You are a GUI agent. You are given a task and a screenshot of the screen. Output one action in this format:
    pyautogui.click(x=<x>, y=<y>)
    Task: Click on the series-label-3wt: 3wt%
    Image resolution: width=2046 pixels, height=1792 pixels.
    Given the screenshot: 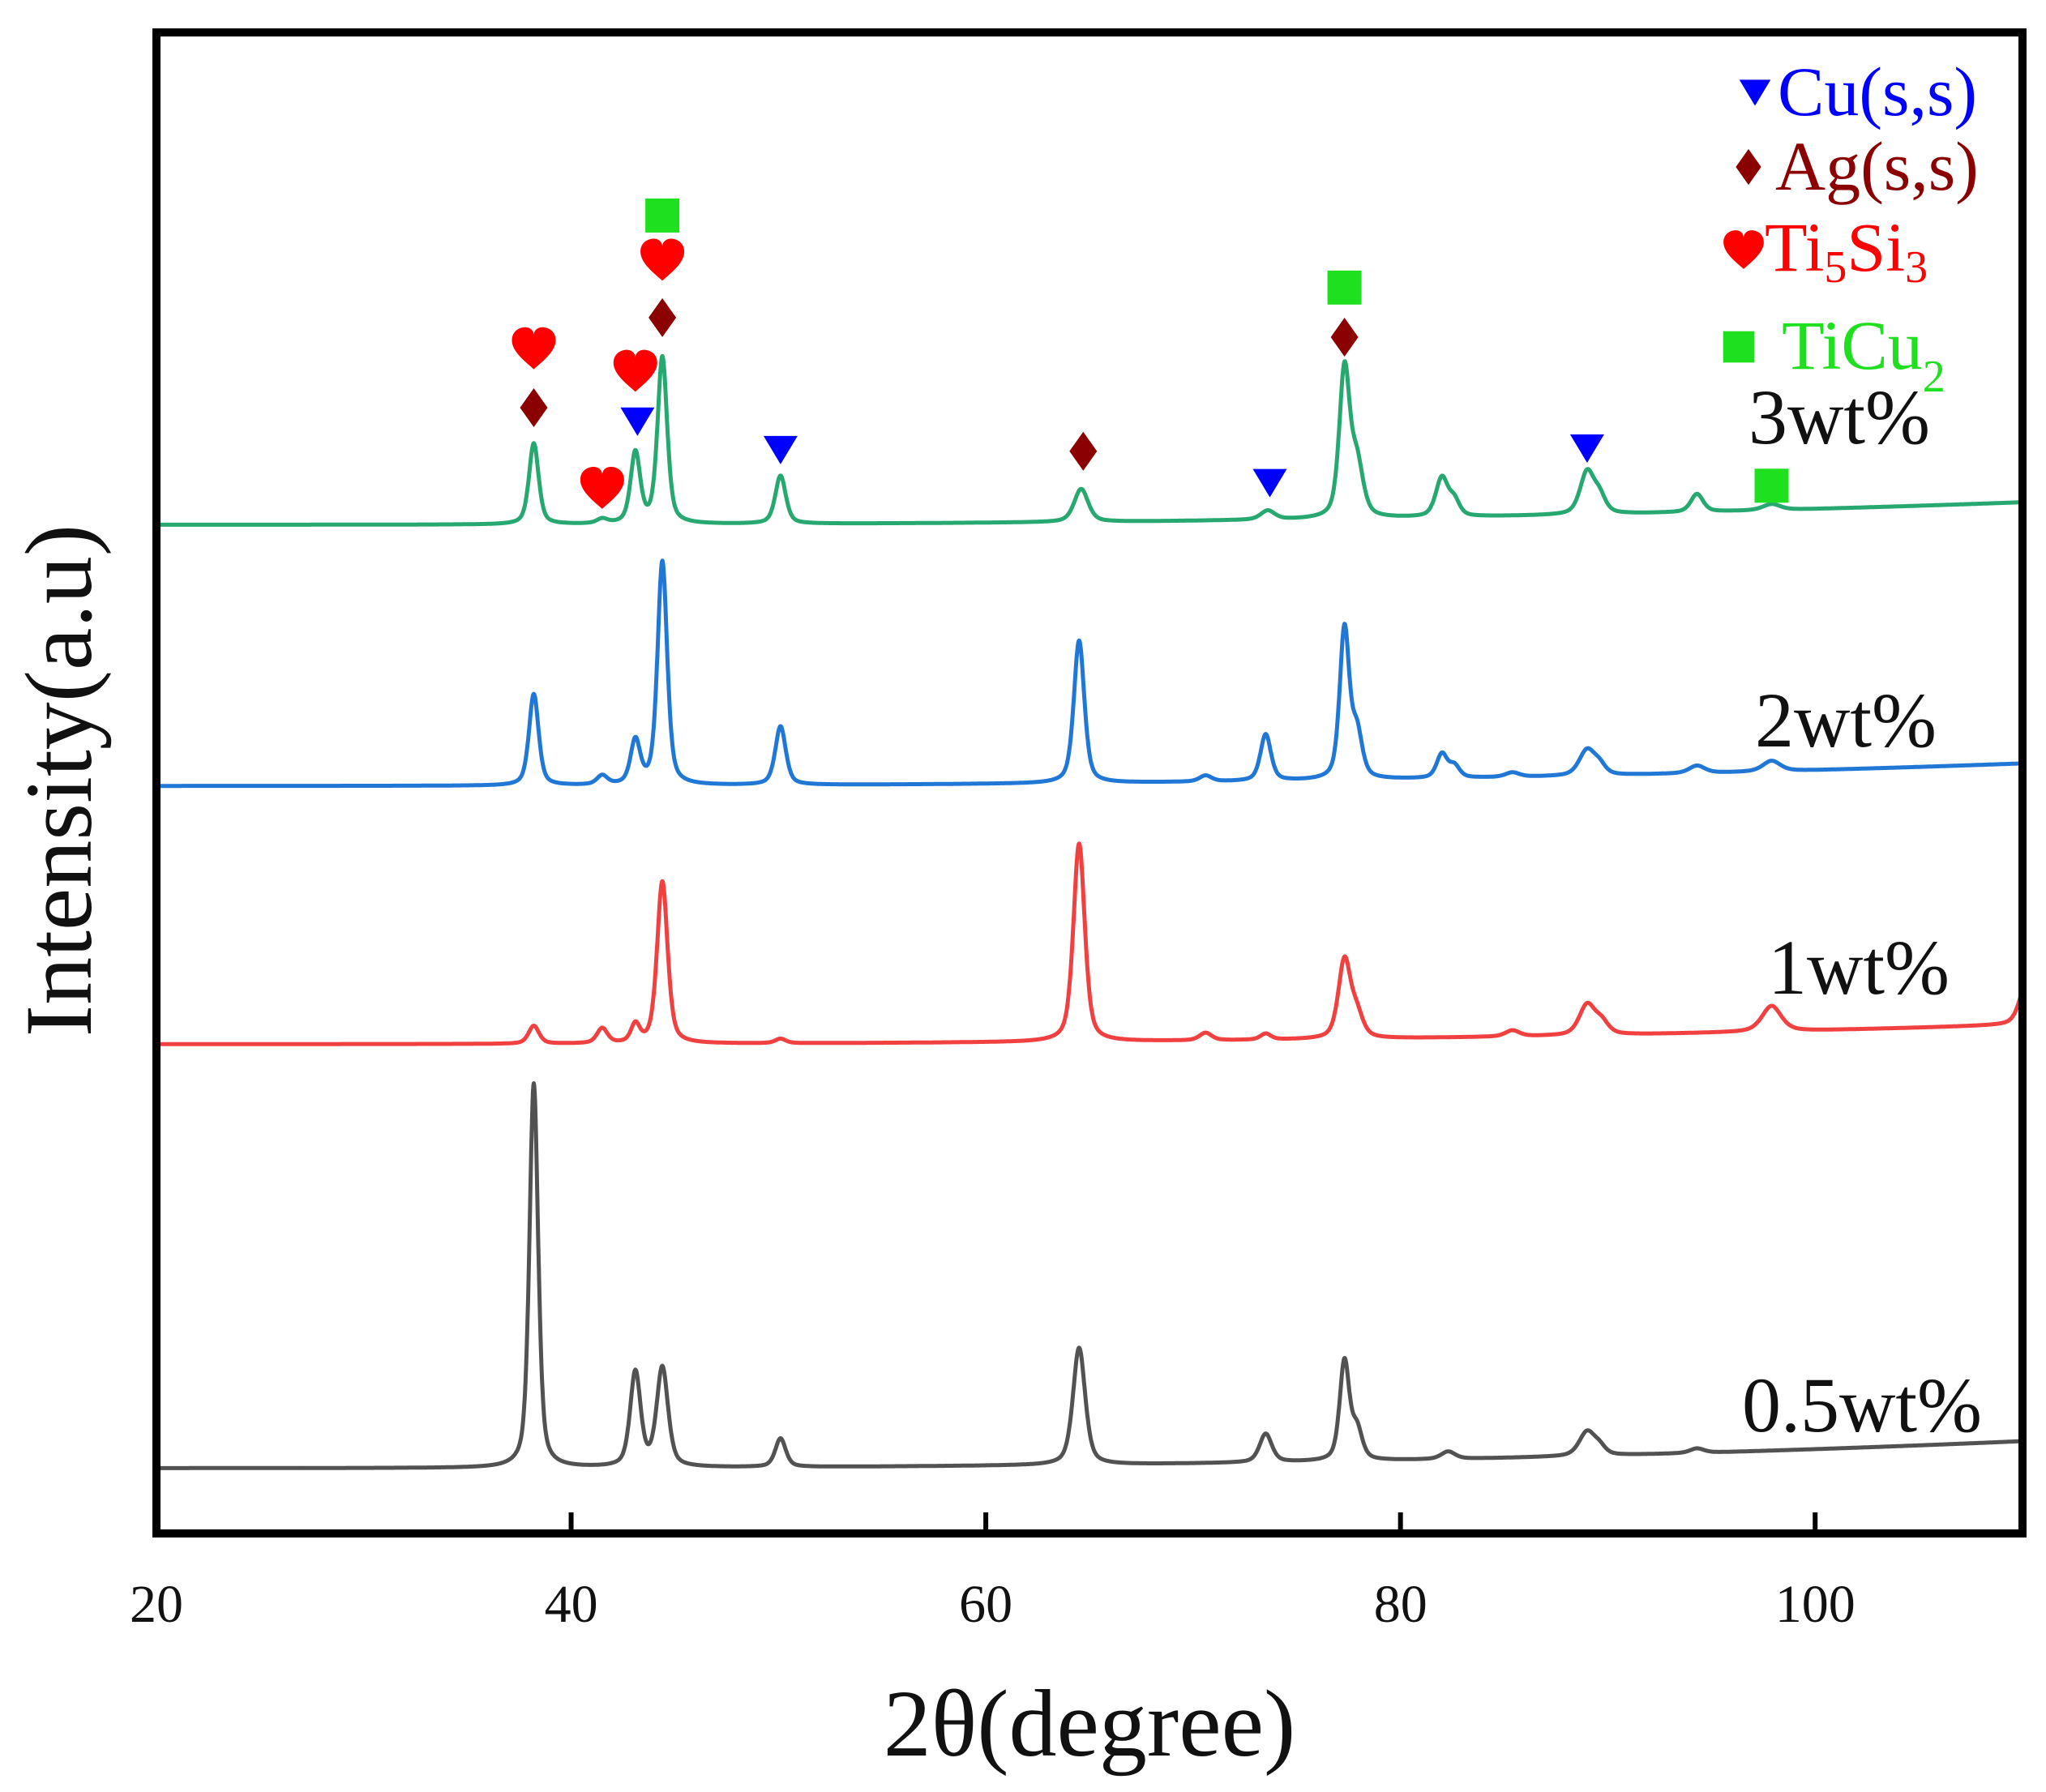 What is the action you would take?
    pyautogui.click(x=1840, y=417)
    